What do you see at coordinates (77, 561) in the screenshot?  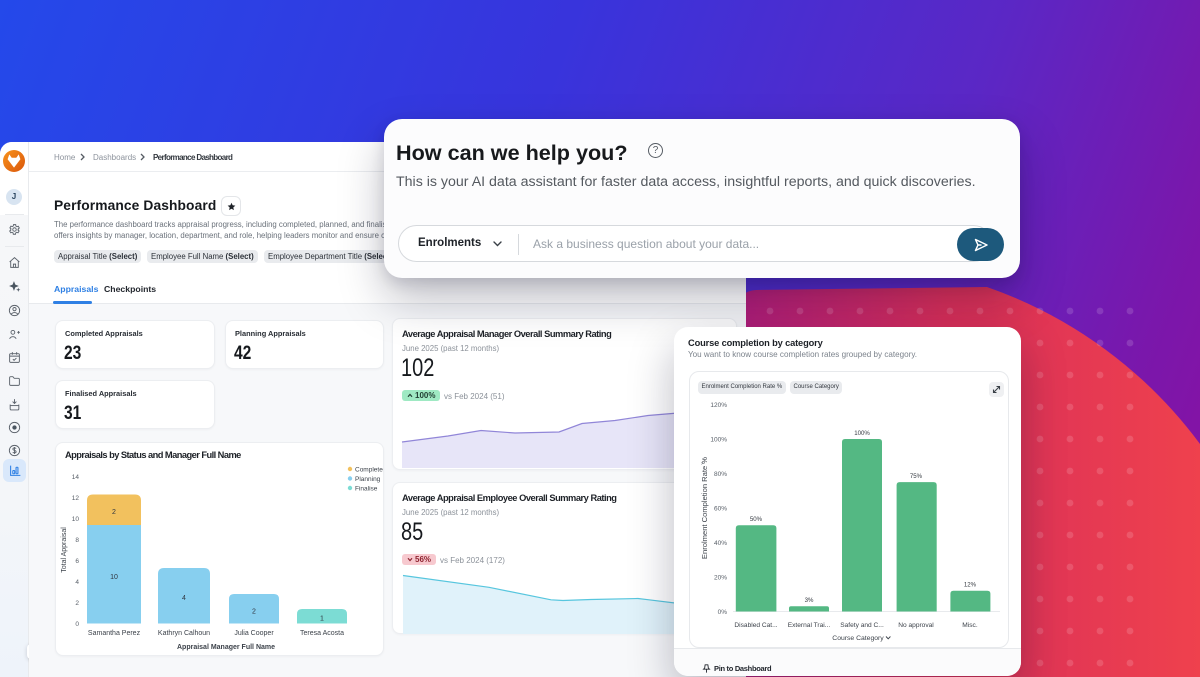 I see `svg-text: 6` at bounding box center [77, 561].